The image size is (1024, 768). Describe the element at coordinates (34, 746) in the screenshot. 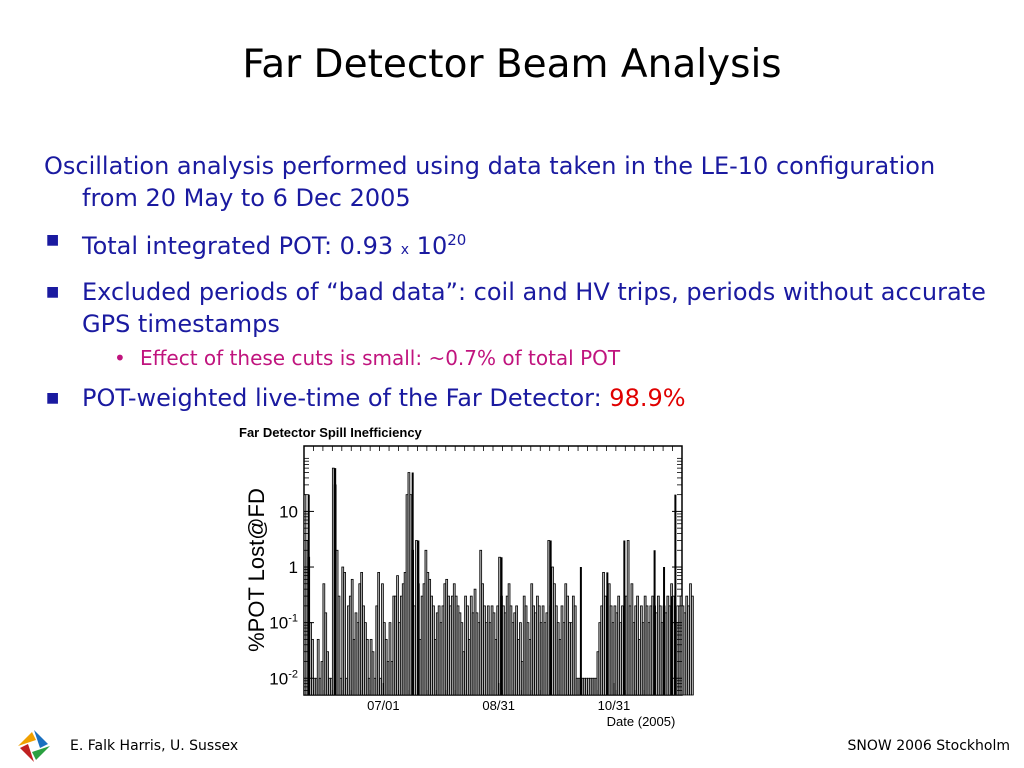

I see `conference-logo-icon` at that location.